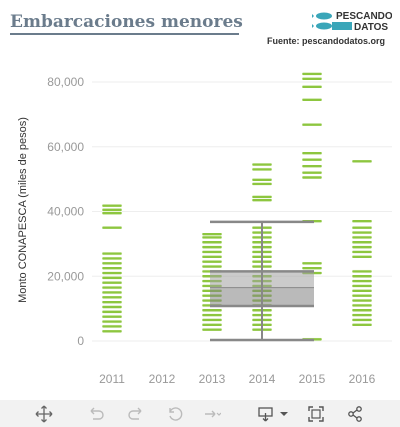  Describe the element at coordinates (364, 16) in the screenshot. I see `logo-line1: PESCANDO` at that location.